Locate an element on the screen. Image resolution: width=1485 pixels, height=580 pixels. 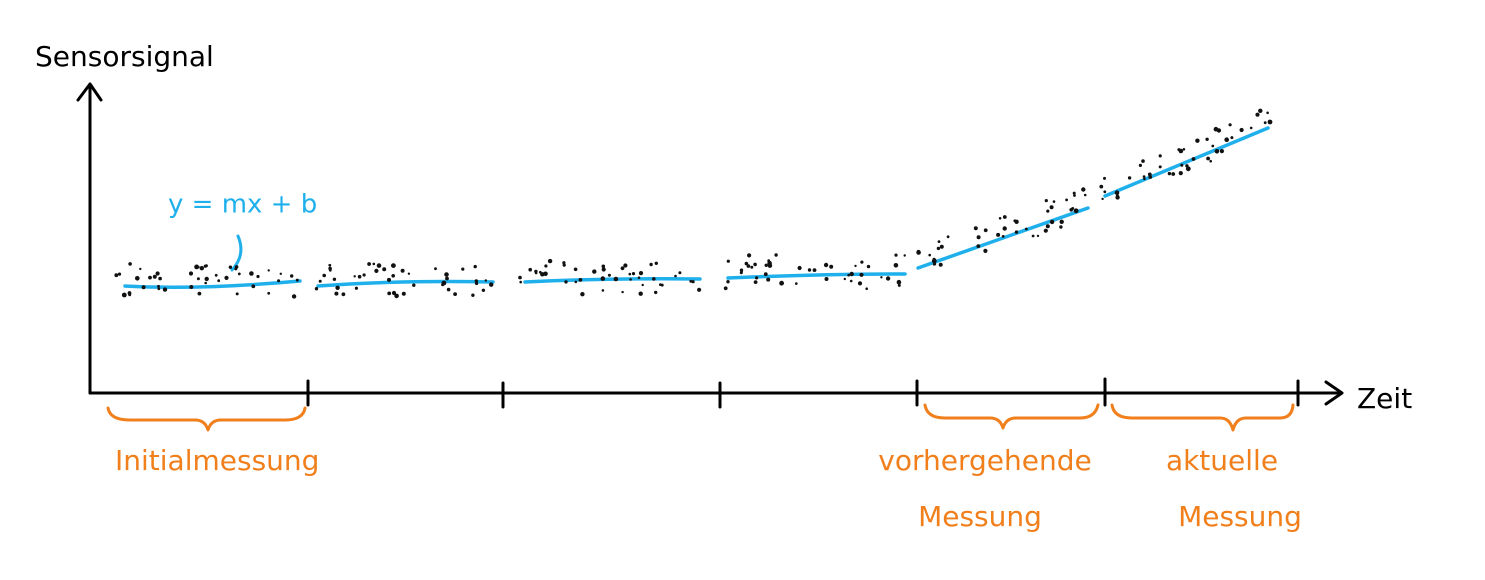
brackets is located at coordinates (700, 417).